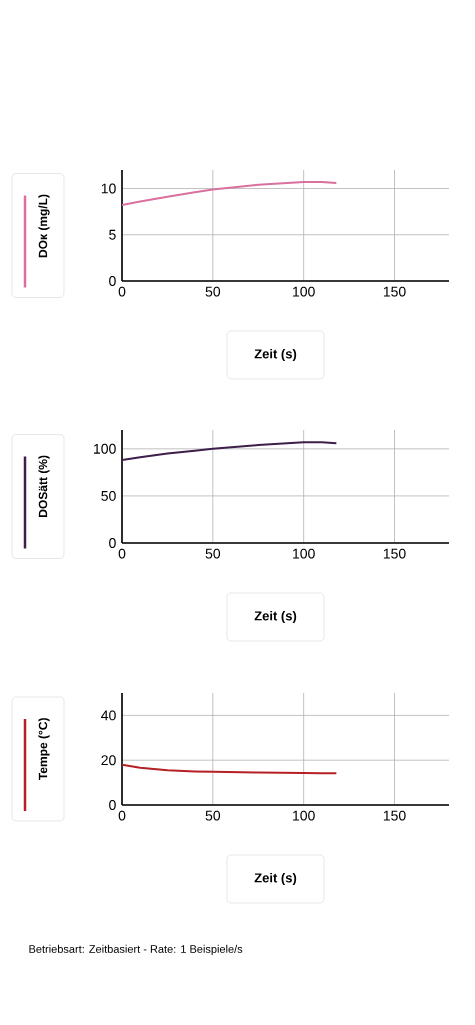  What do you see at coordinates (44, 226) in the screenshot?
I see `y-axis-title: DOк (mg/L)` at bounding box center [44, 226].